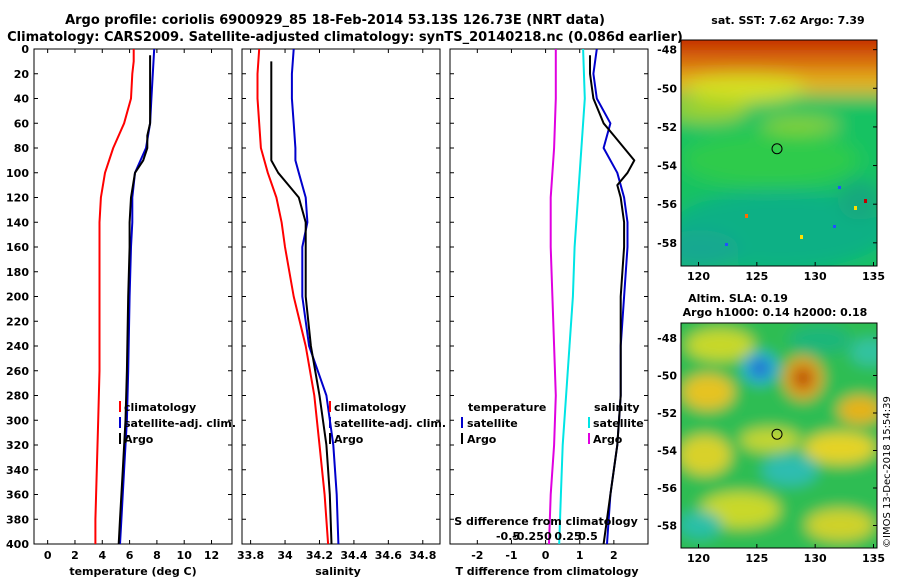 Image resolution: width=900 pixels, height=580 pixels. I want to click on depth-tick-label: 200, so click(17, 297).